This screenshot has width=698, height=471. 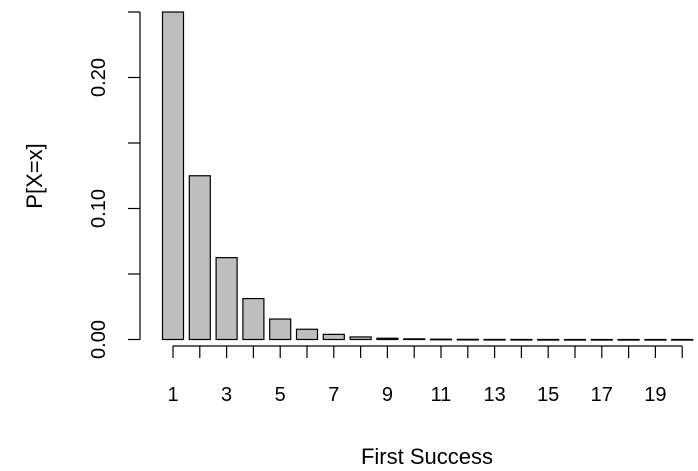 I want to click on x-tick-label-11: 11, so click(x=441, y=395).